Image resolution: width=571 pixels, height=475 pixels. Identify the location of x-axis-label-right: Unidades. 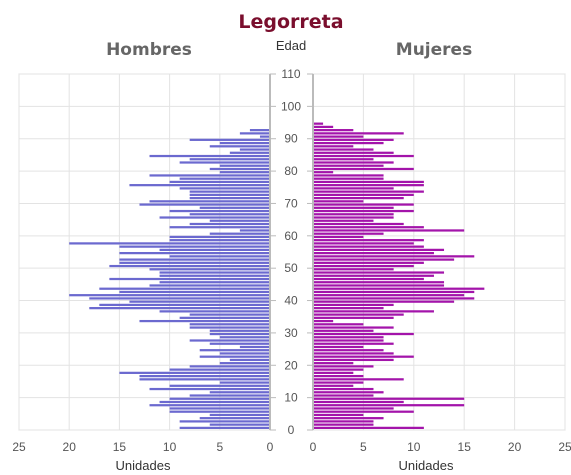
(426, 465).